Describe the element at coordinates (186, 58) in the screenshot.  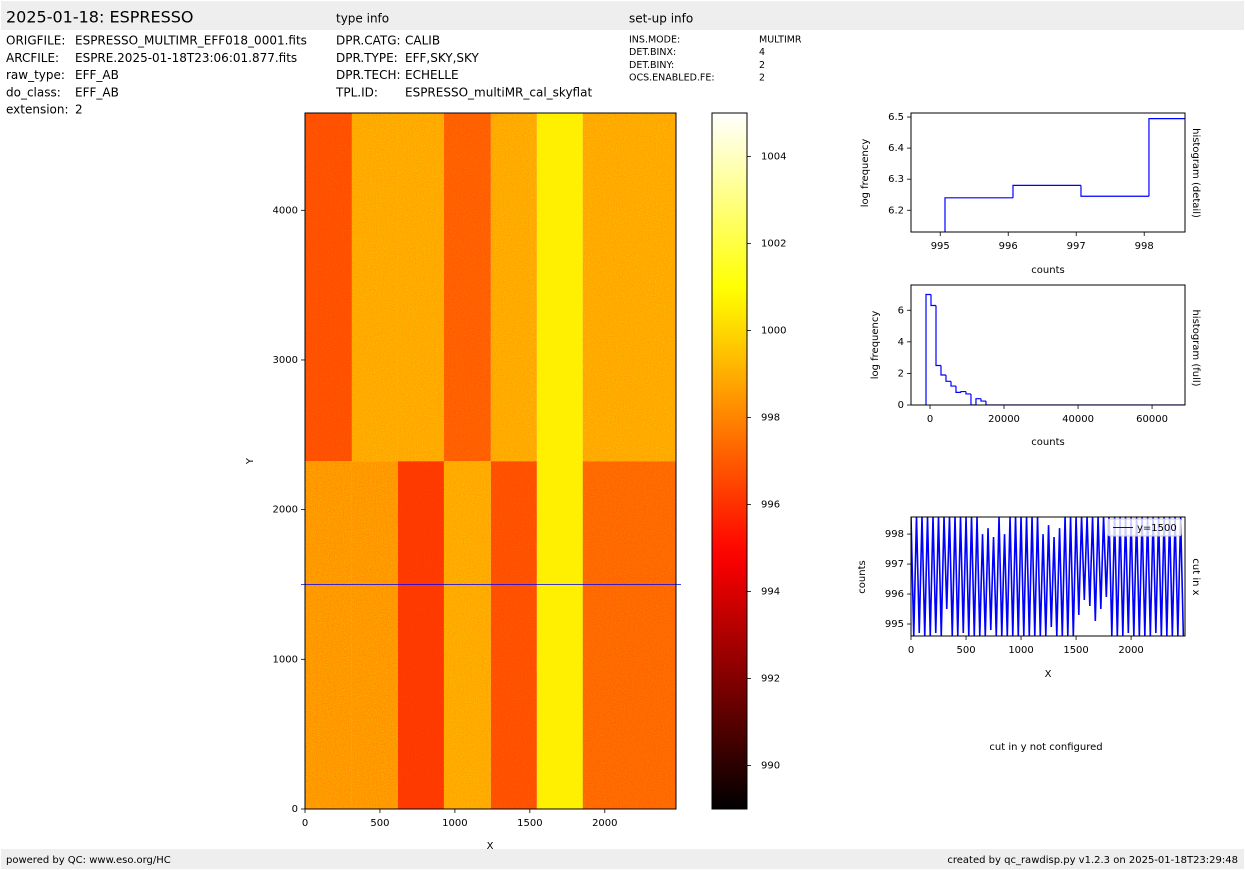
I see `info-value: ESPRE.2025-01-18T23:06:01.877.fits` at that location.